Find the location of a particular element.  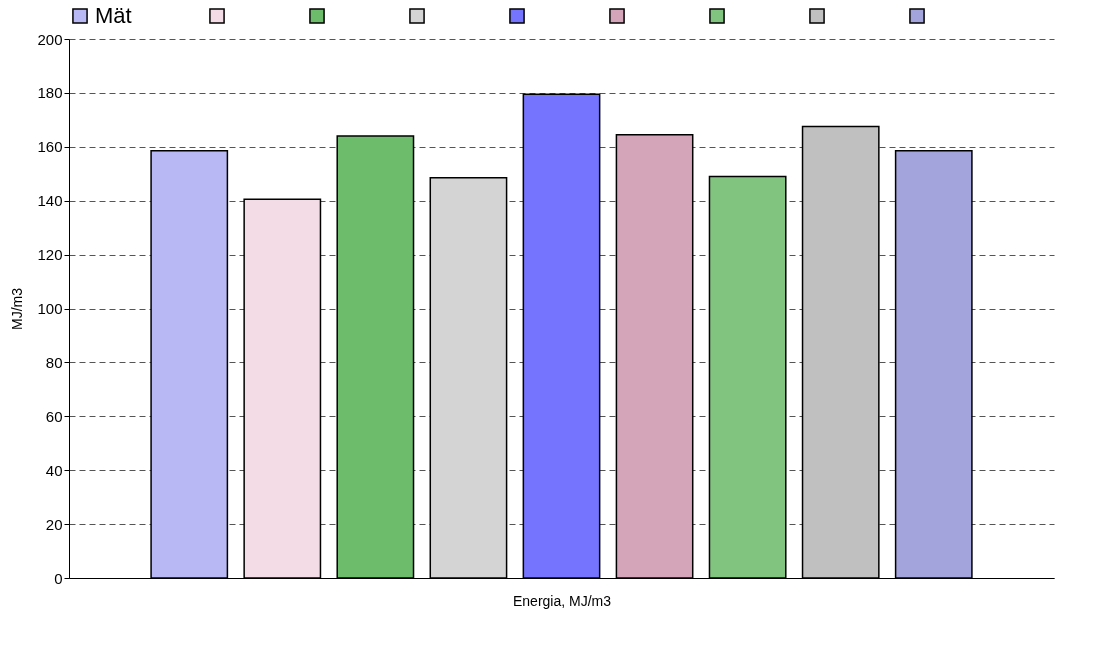

y-tick-label: 80 is located at coordinates (54, 362).